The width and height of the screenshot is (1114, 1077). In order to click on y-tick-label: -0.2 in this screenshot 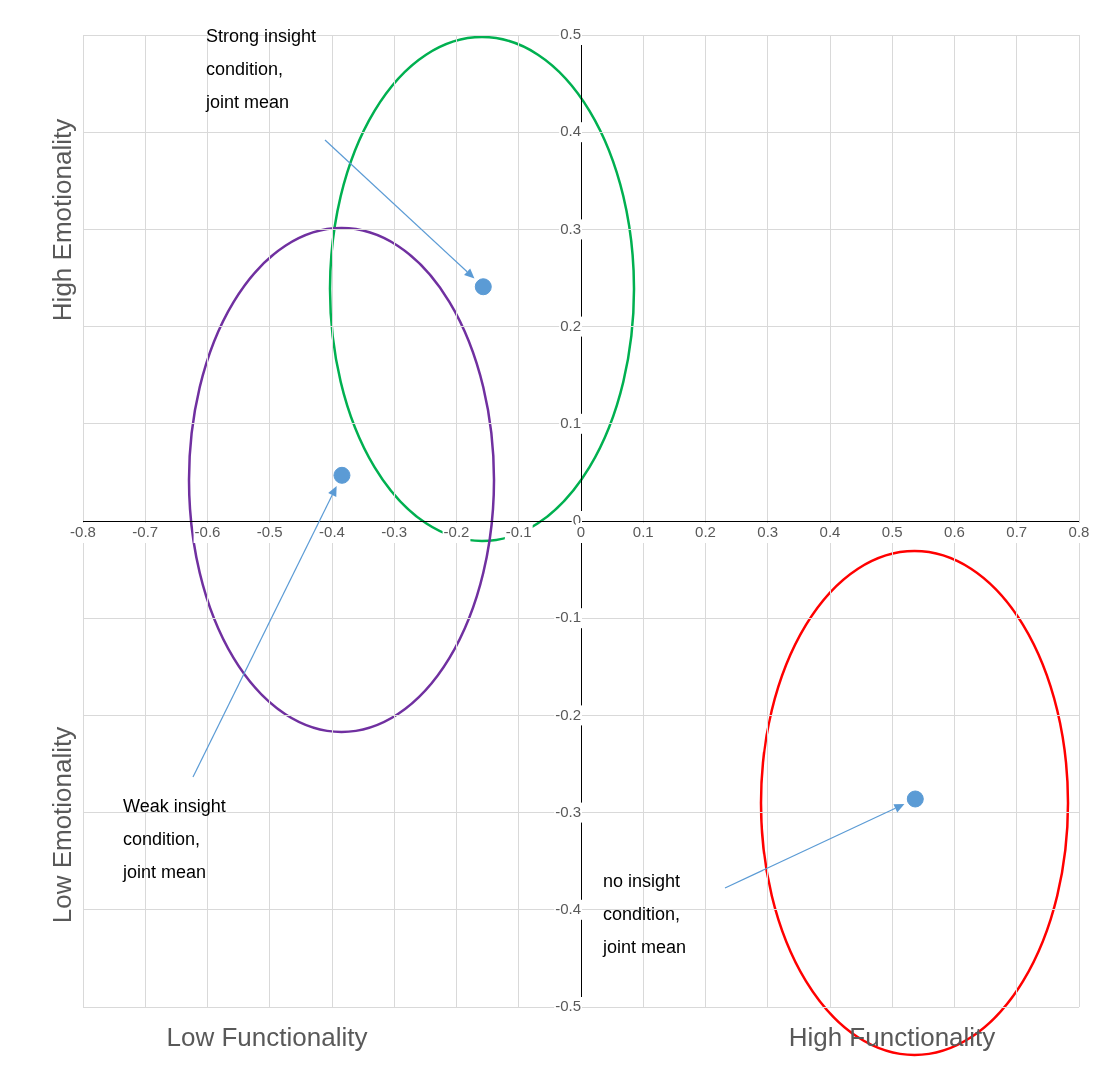, I will do `click(568, 714)`.